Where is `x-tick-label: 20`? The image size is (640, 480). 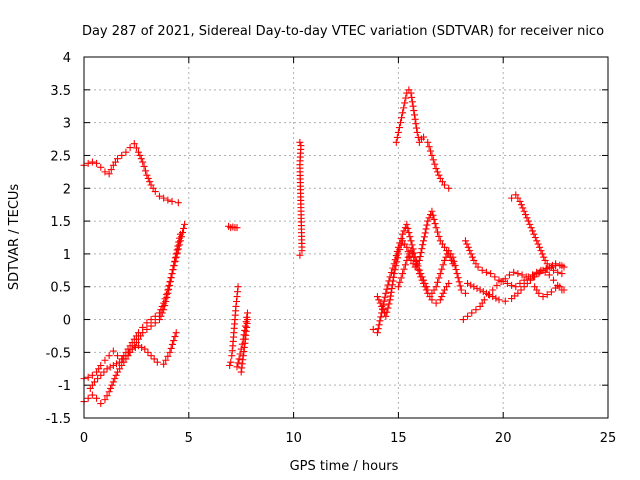
x-tick-label: 20 is located at coordinates (503, 438).